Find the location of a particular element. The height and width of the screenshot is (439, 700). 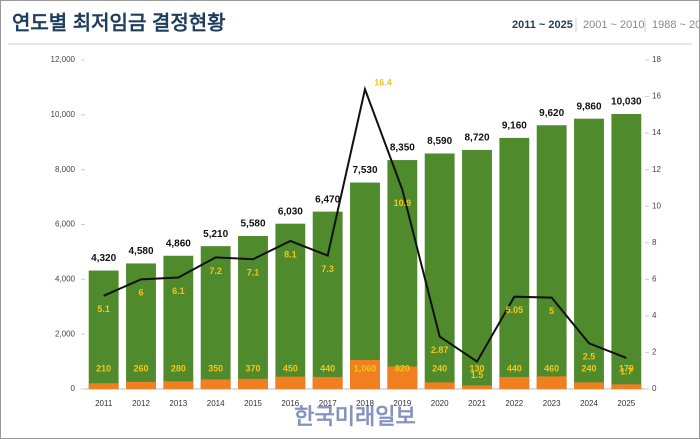

y-tick-label: 10,000 is located at coordinates (63, 114).